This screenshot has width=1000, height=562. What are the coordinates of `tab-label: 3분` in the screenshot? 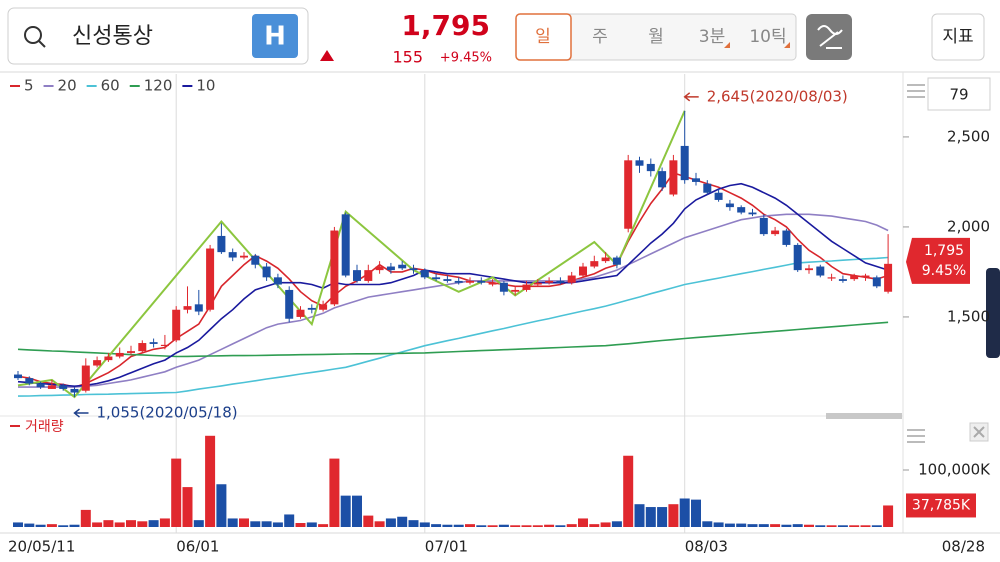 It's located at (712, 37).